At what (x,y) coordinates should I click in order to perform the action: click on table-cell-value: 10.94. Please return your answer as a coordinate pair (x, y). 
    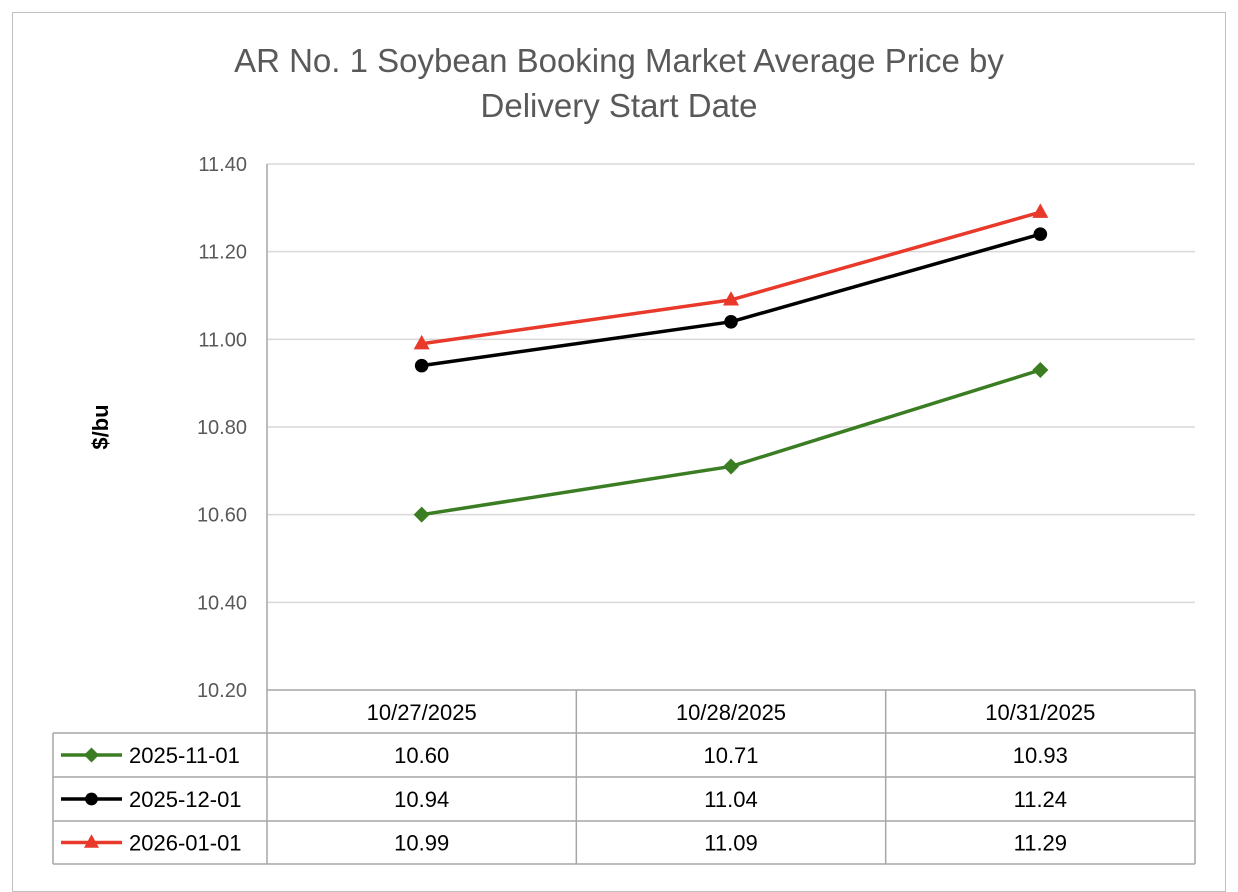
    Looking at the image, I should click on (421, 799).